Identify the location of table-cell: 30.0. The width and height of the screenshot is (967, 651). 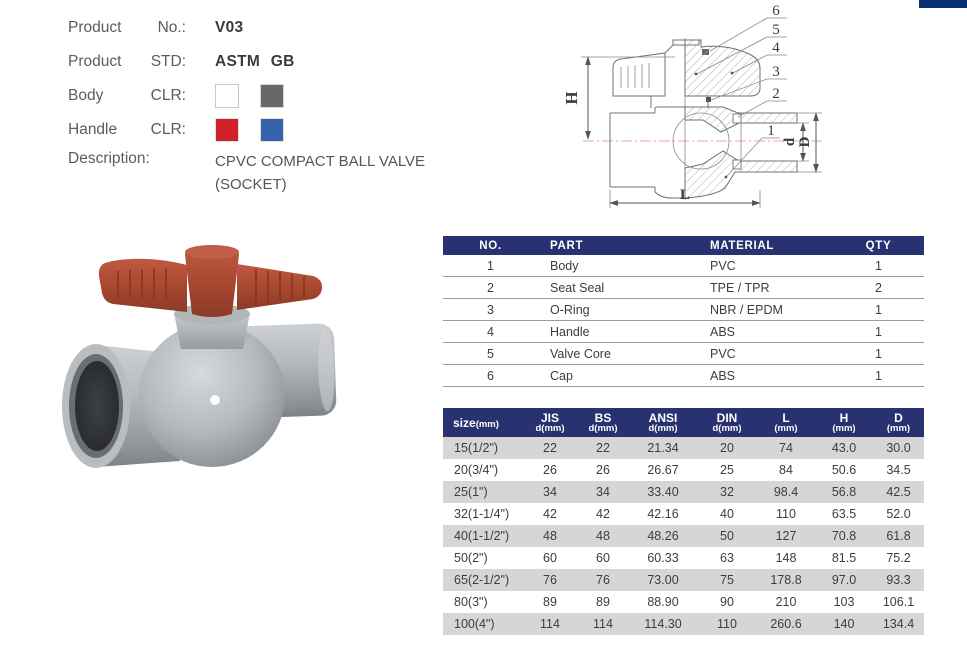
(898, 448).